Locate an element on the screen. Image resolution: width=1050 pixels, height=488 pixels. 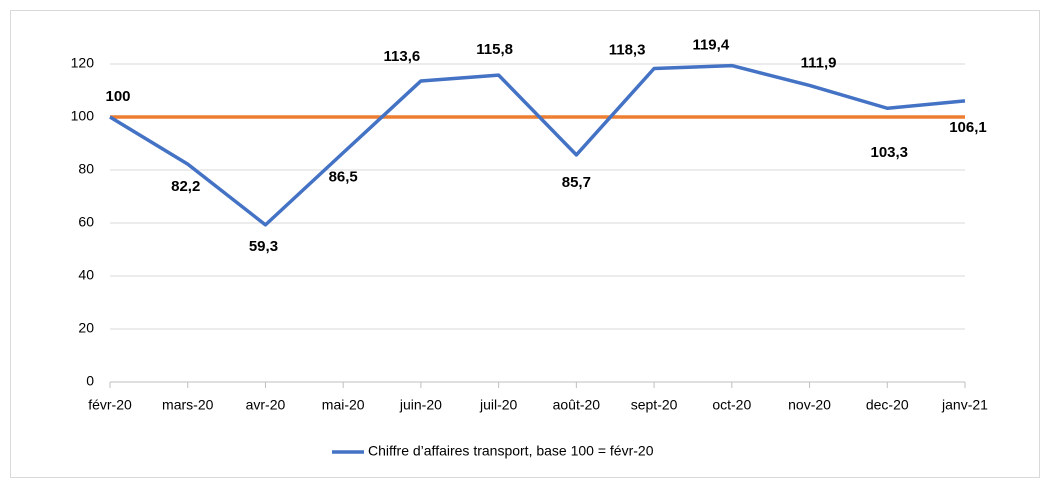
value-label: 111,9 is located at coordinates (819, 62).